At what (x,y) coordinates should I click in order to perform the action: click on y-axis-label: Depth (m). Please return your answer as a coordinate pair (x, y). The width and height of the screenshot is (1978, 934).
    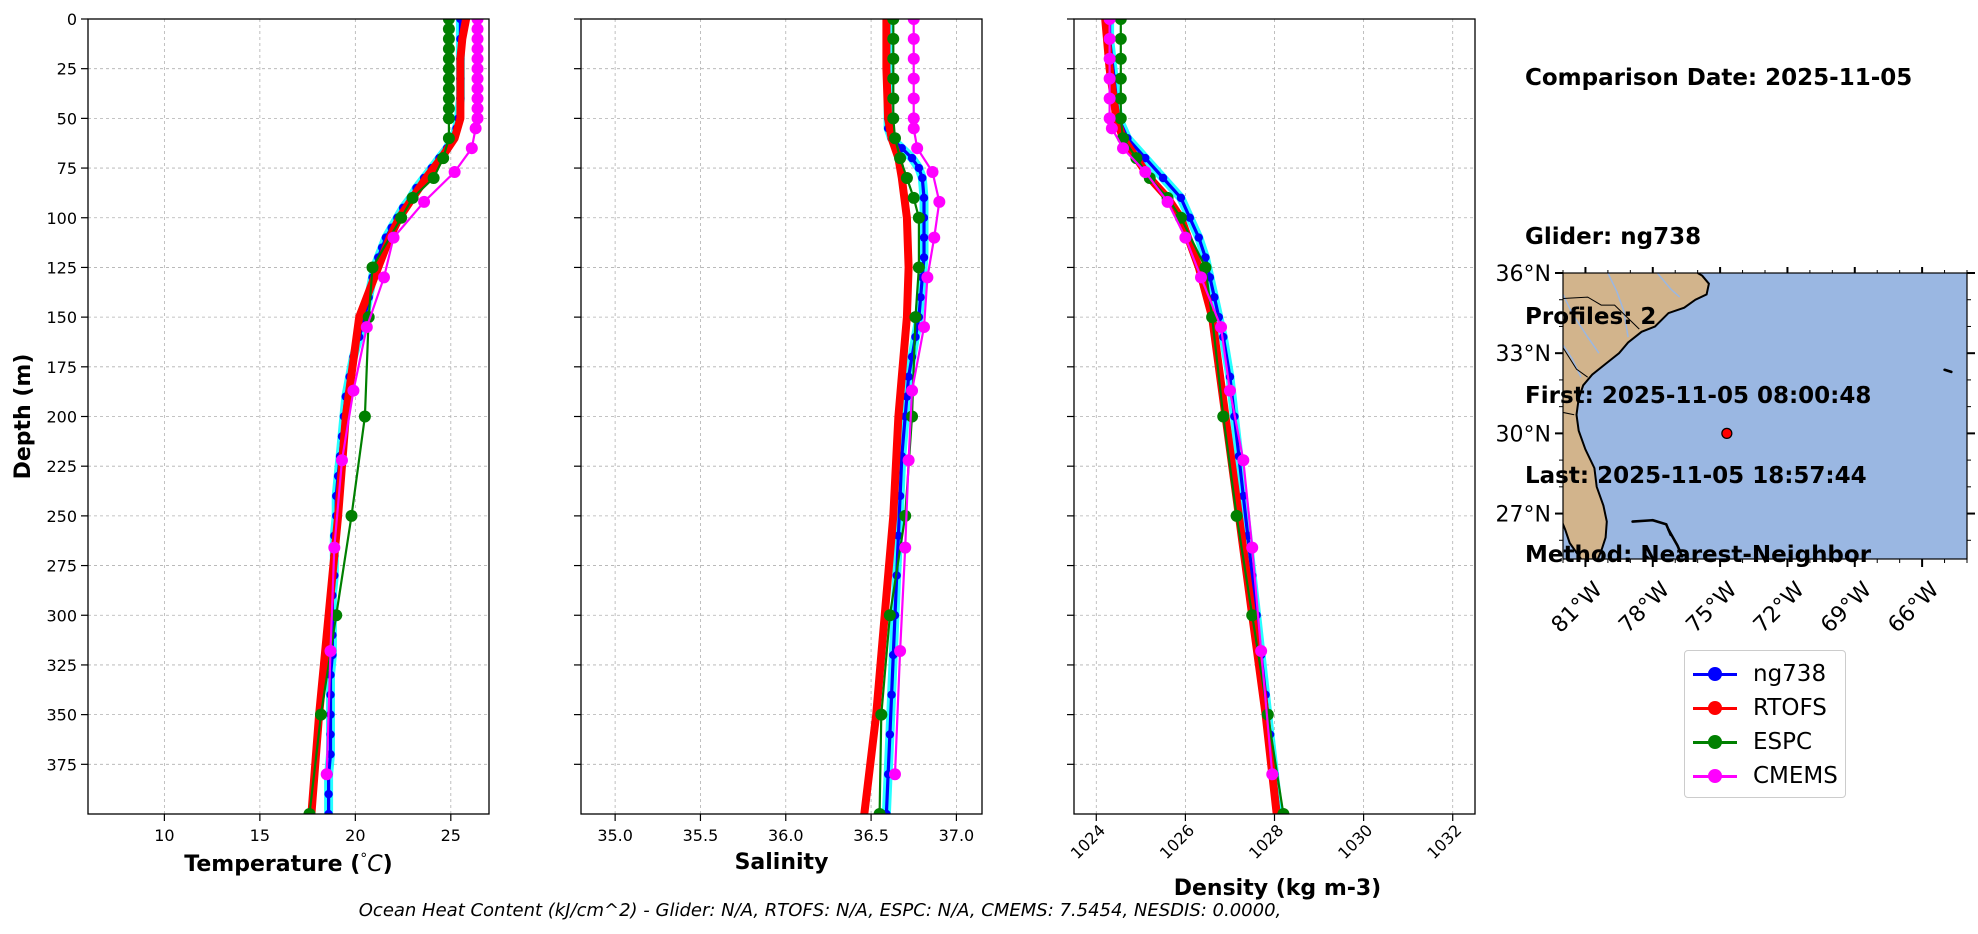
    Looking at the image, I should click on (23, 417).